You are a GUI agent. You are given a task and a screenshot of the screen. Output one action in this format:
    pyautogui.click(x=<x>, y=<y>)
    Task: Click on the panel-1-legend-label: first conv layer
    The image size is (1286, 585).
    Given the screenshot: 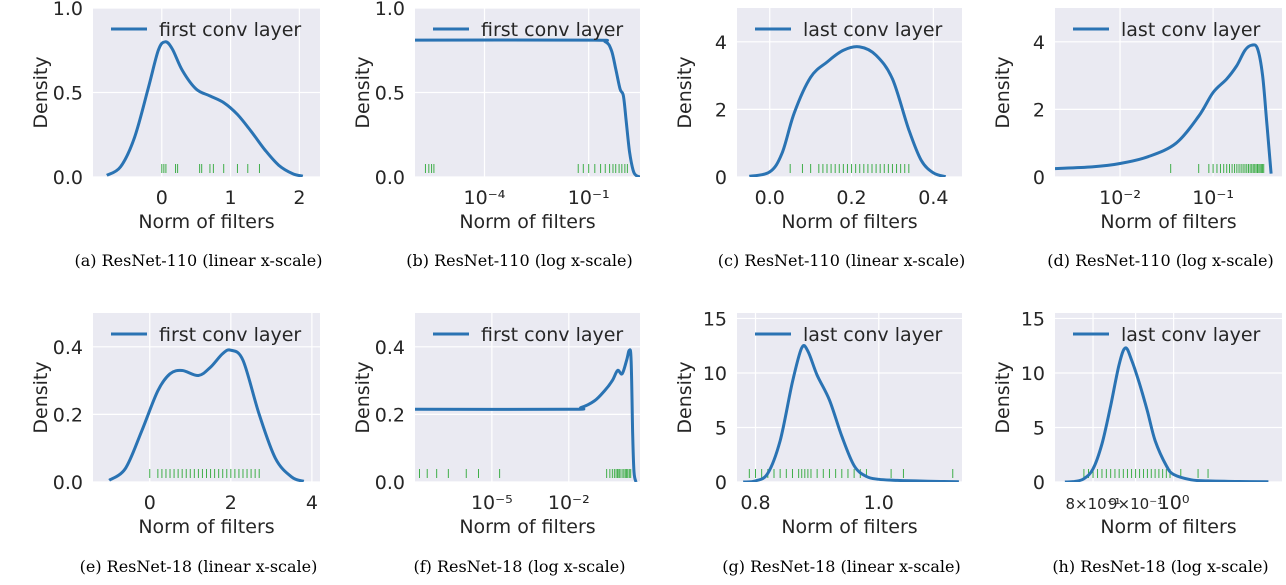 What is the action you would take?
    pyautogui.click(x=552, y=30)
    